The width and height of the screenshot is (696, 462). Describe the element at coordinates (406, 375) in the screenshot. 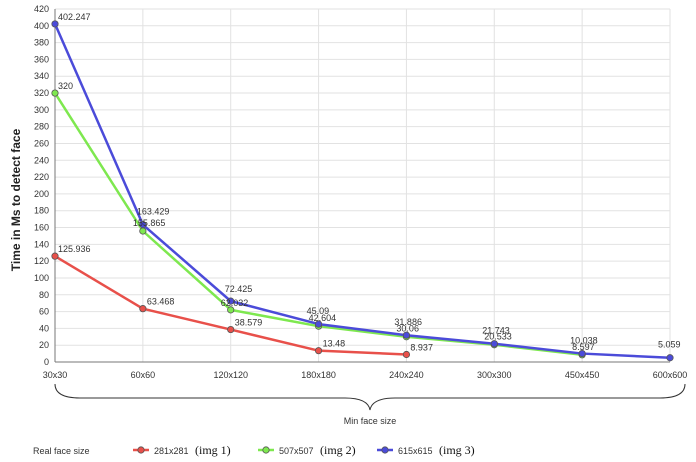

I see `x-tick-label: 240x240` at that location.